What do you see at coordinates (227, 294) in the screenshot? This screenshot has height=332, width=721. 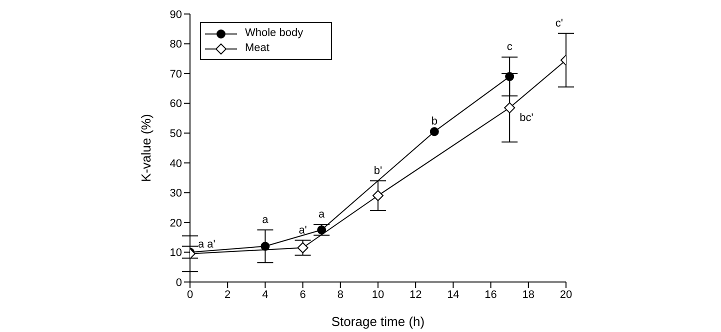 I see `x-tick-label: 2` at bounding box center [227, 294].